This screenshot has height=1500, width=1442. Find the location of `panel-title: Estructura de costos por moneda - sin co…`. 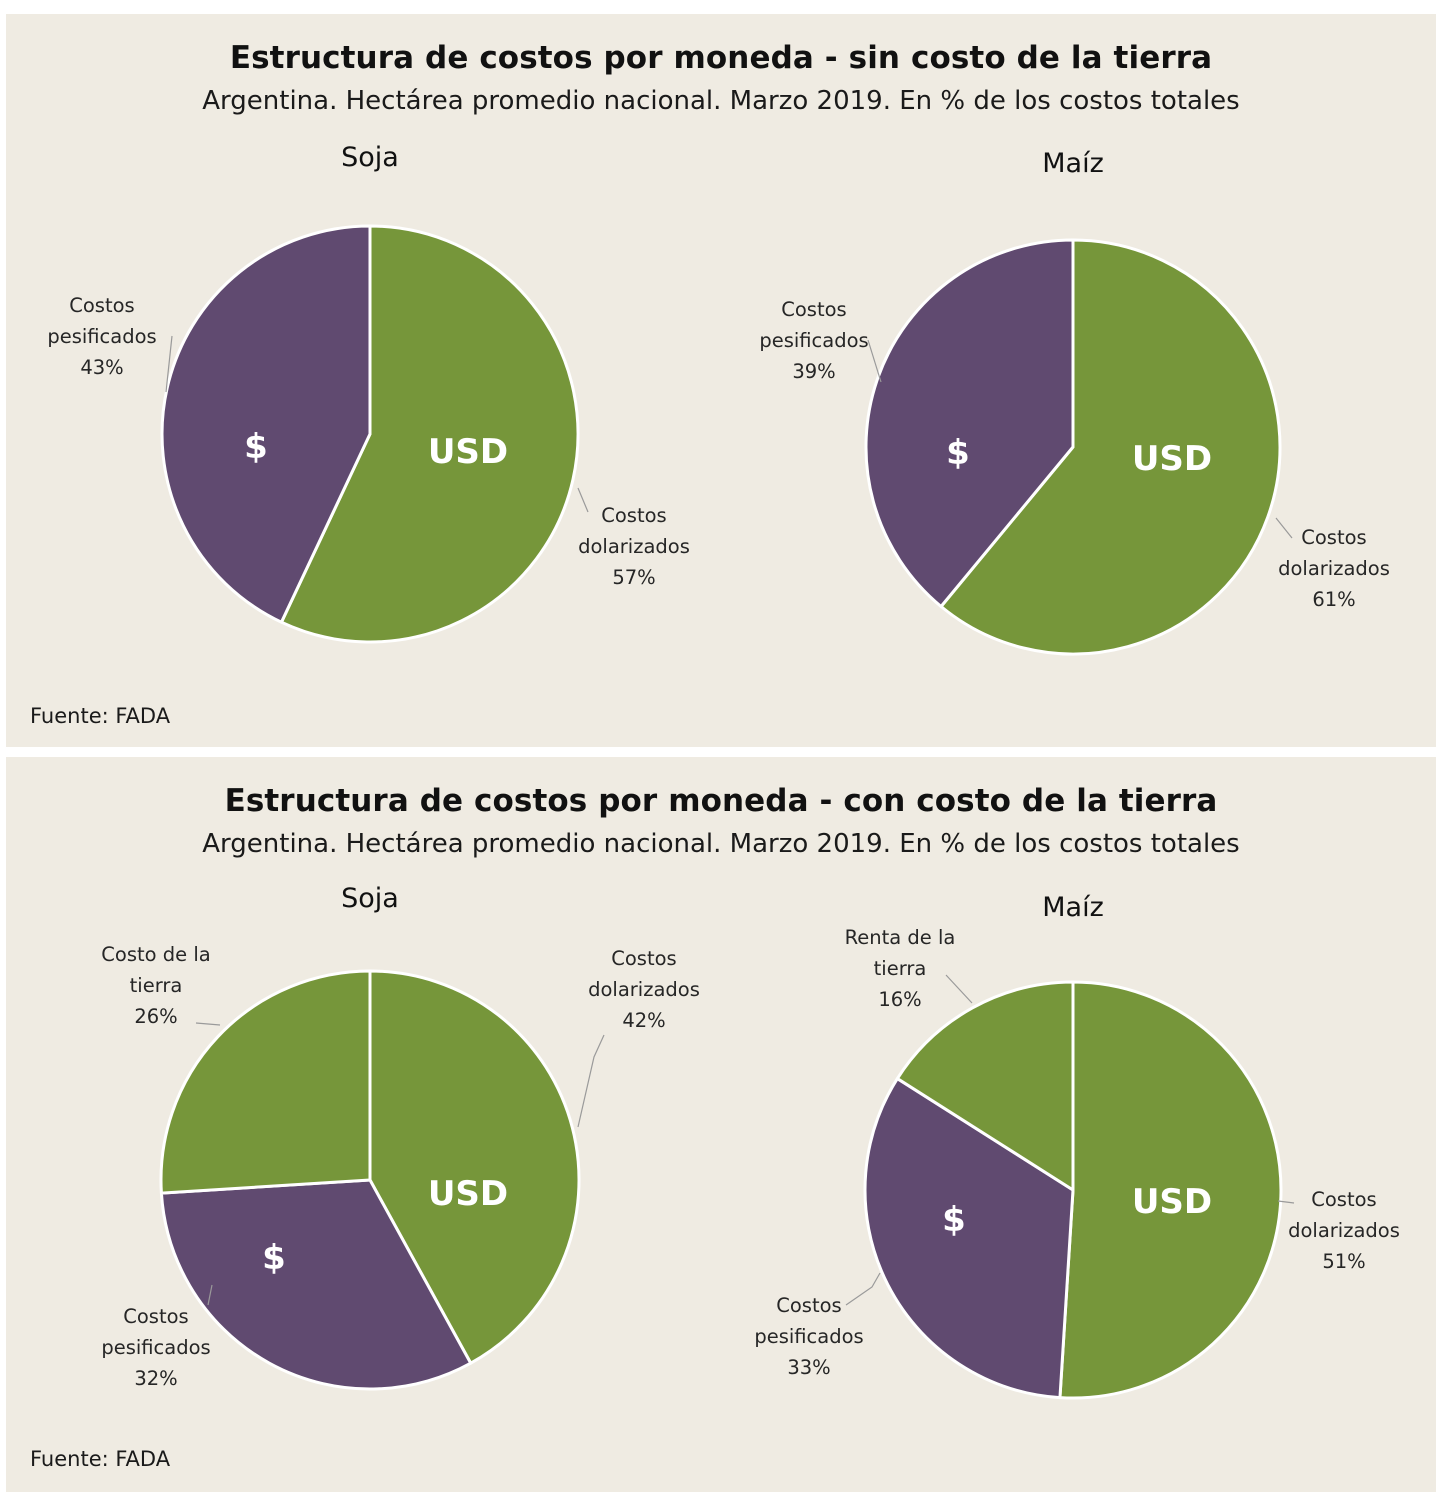

panel-title: Estructura de costos por moneda - sin co… is located at coordinates (721, 58).